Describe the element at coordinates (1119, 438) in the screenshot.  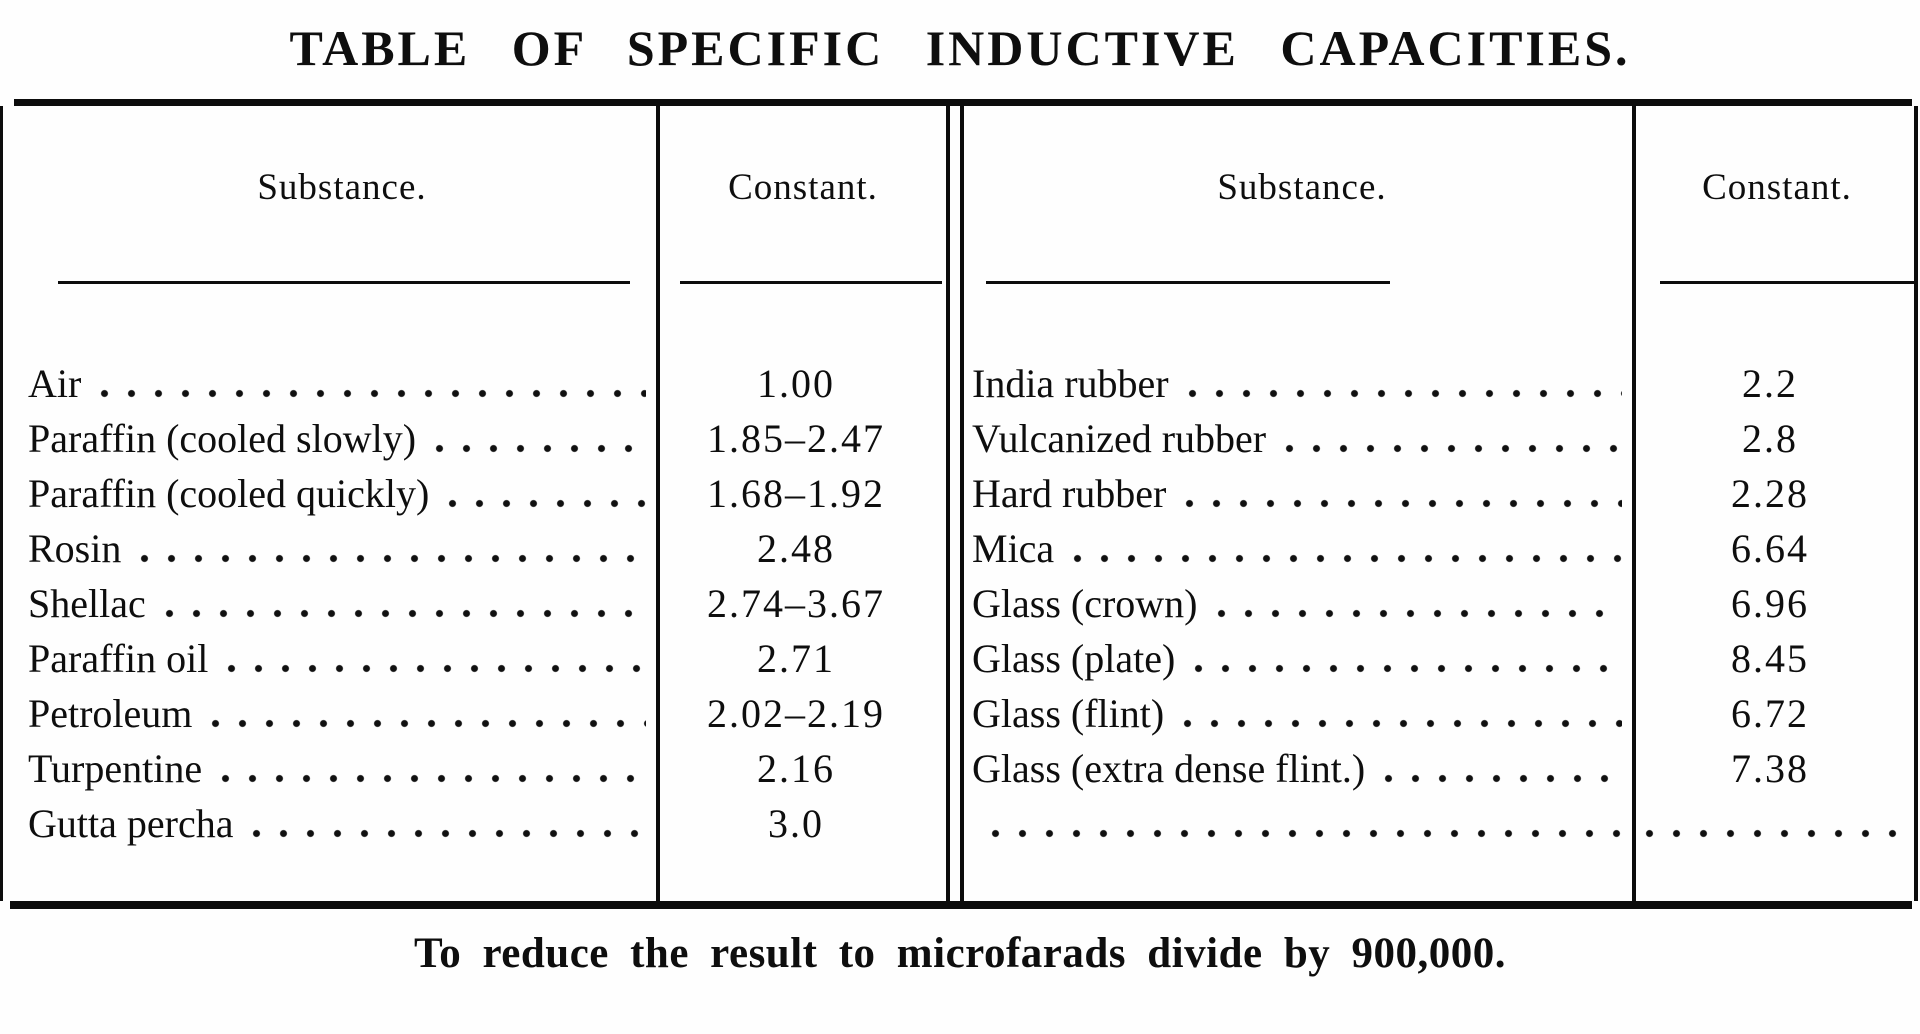
I see `substance-name: Vulcanized rubber` at that location.